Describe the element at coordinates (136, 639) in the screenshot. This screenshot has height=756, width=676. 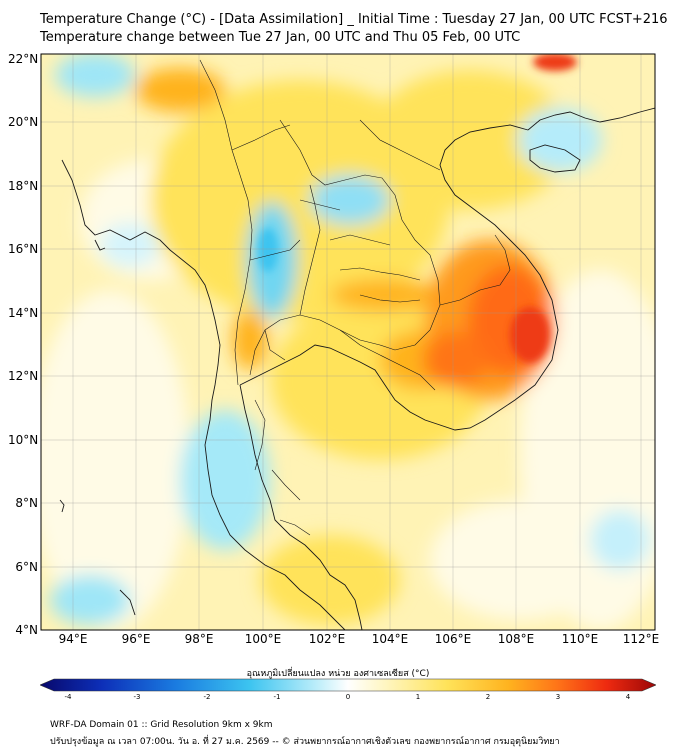
I see `lon-label: 96°E` at that location.